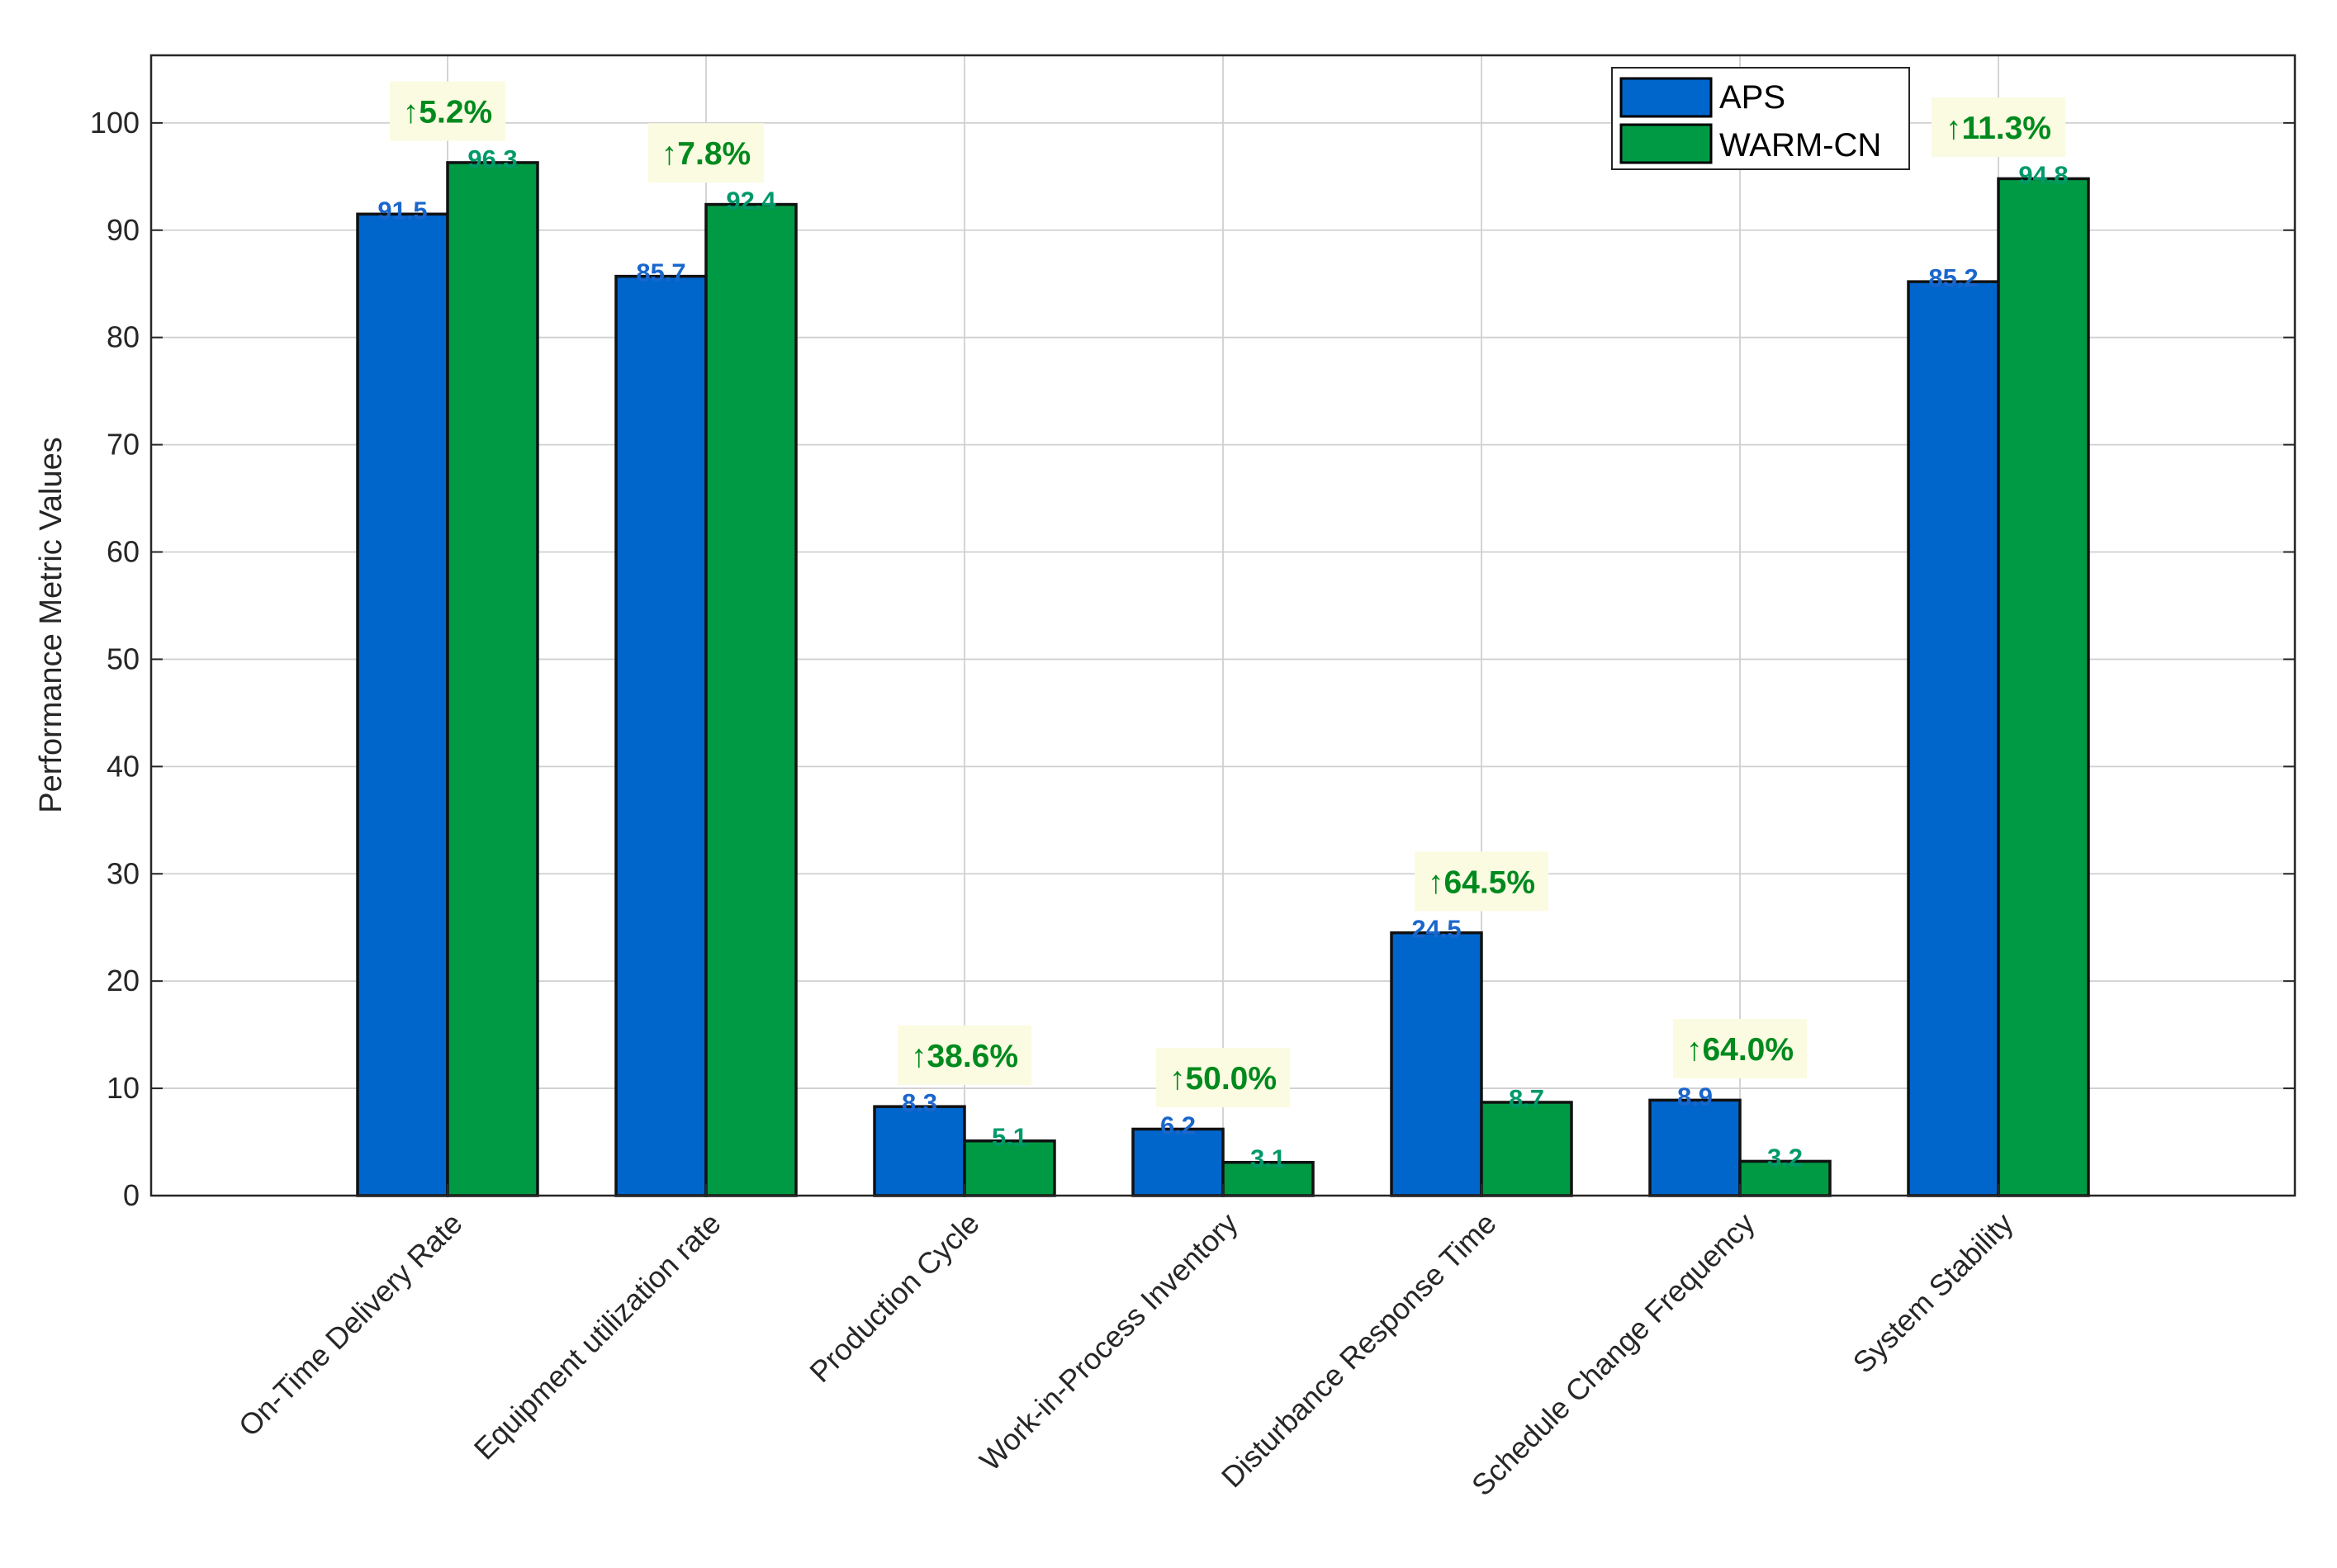  What do you see at coordinates (1666, 143) in the screenshot?
I see `legend-swatch-warm-cn` at bounding box center [1666, 143].